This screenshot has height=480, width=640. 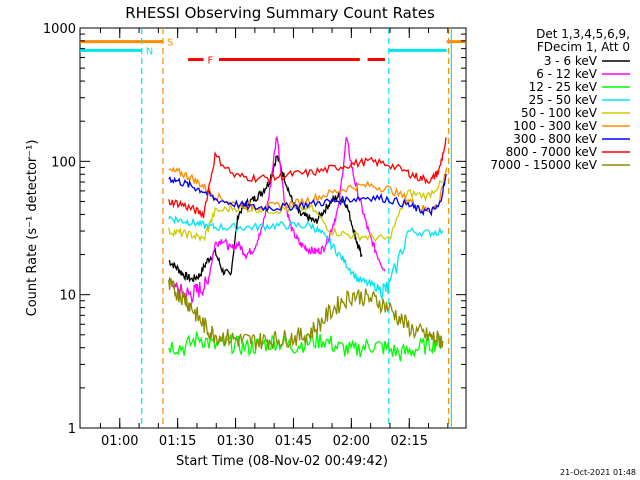 I want to click on y-axis-label: Count Rate (s⁻¹ detector⁻¹), so click(x=32, y=228).